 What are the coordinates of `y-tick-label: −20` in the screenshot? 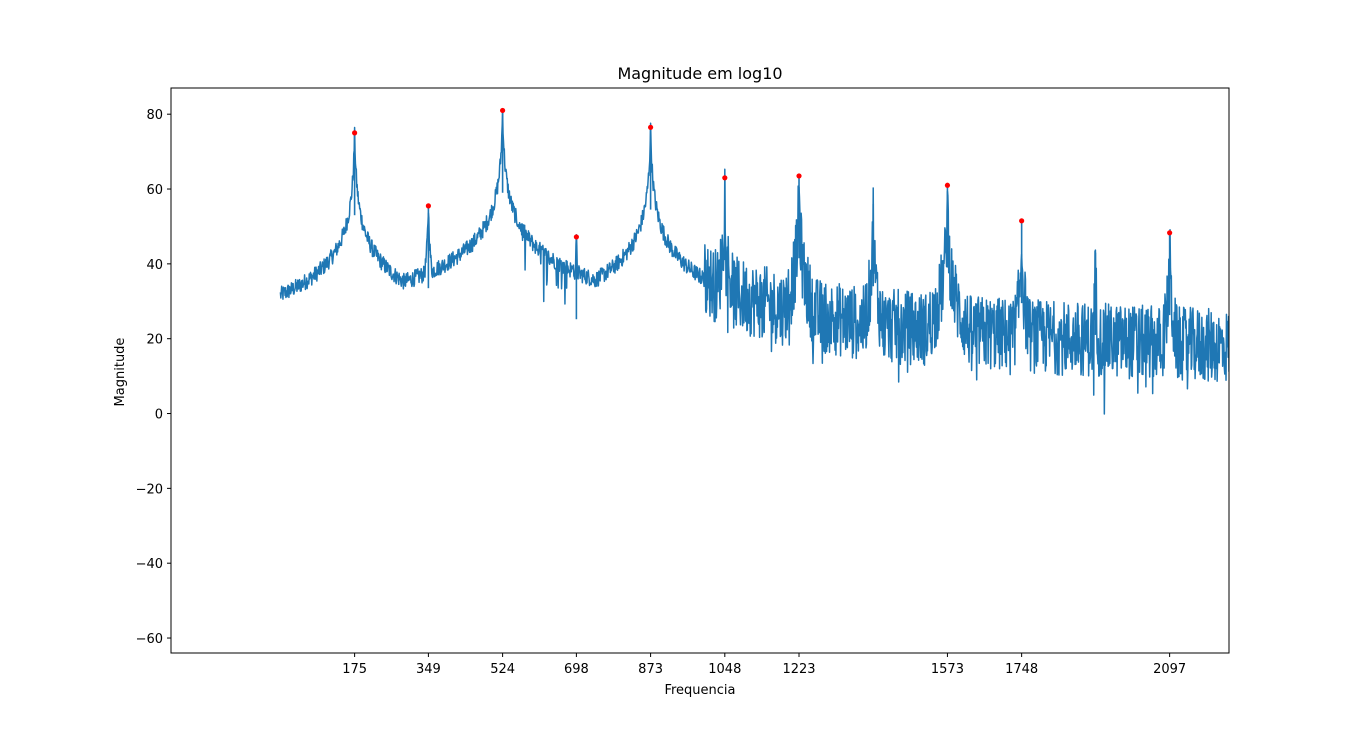 It's located at (149, 489).